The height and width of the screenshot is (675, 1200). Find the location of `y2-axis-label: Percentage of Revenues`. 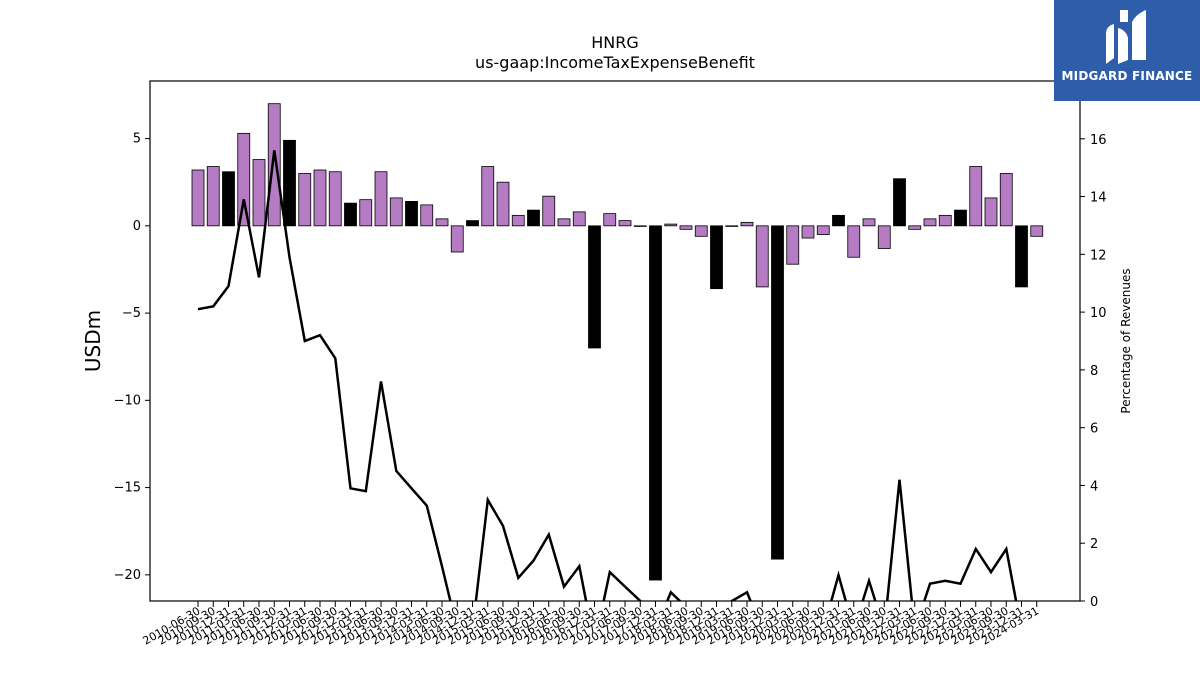

y2-axis-label: Percentage of Revenues is located at coordinates (1126, 340).